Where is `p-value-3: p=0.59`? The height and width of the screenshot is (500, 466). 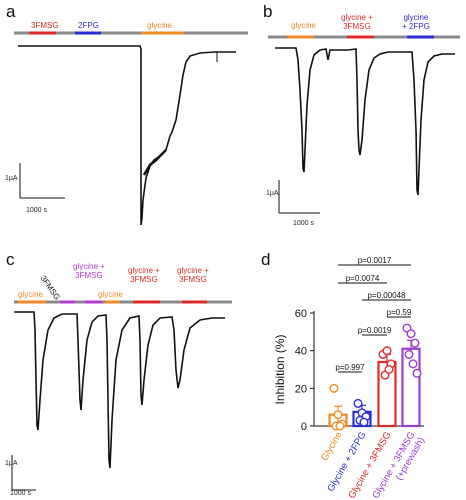
p-value-3: p=0.59 is located at coordinates (399, 312).